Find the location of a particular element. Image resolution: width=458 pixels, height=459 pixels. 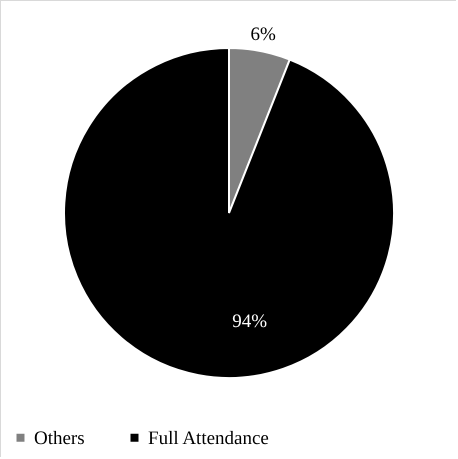

legend-label: Full Attendance is located at coordinates (208, 438).